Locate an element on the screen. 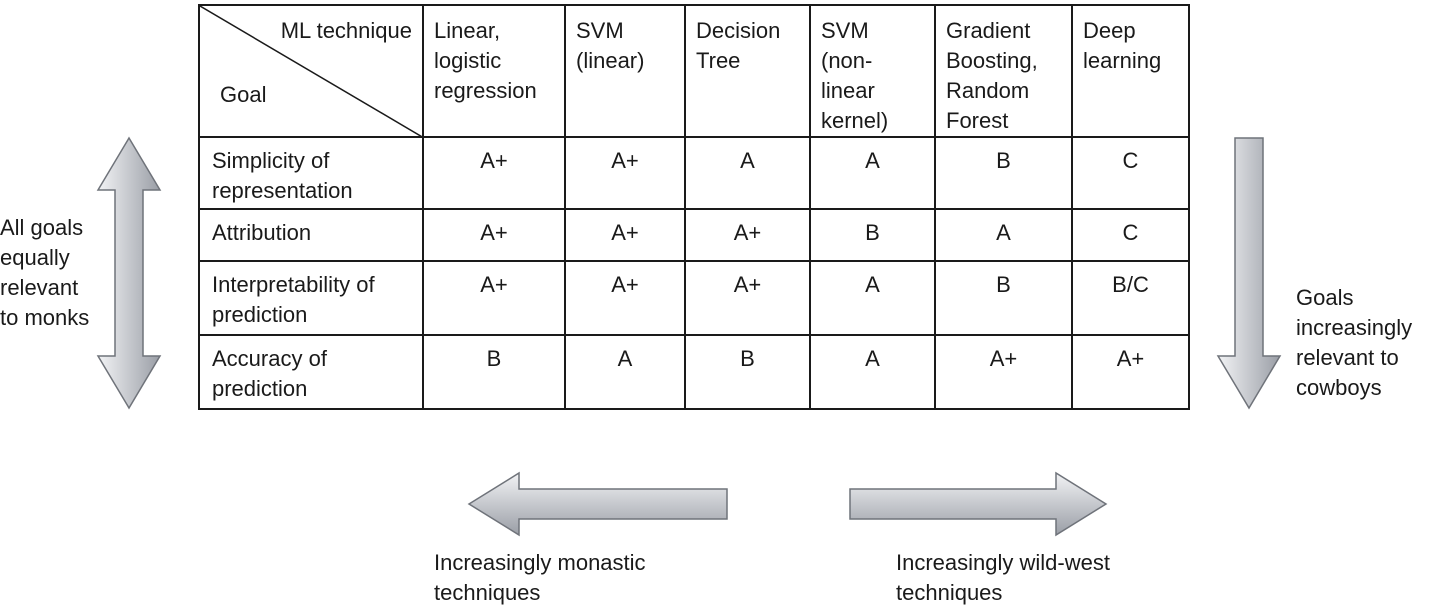  left-arrow-icon is located at coordinates (597, 504).